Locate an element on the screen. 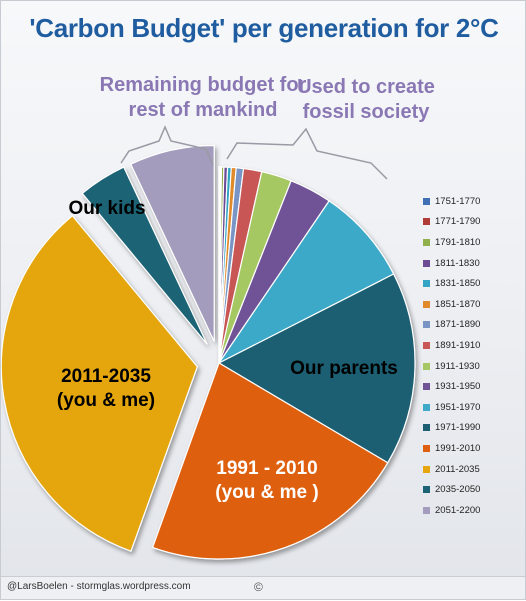  legend-label: 2051-2200 is located at coordinates (458, 510).